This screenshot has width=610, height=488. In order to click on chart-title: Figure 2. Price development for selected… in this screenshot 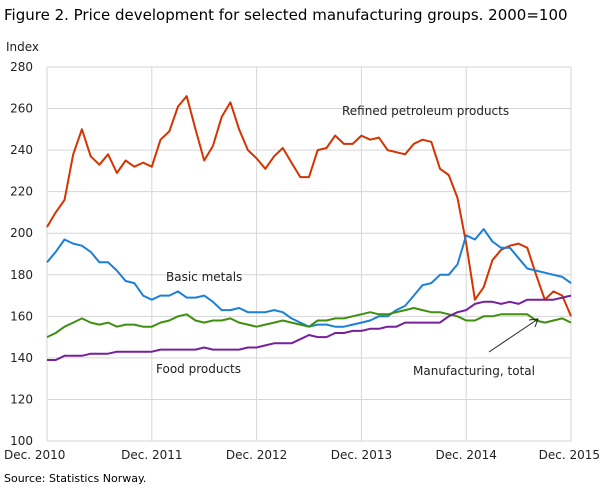, I will do `click(286, 15)`.